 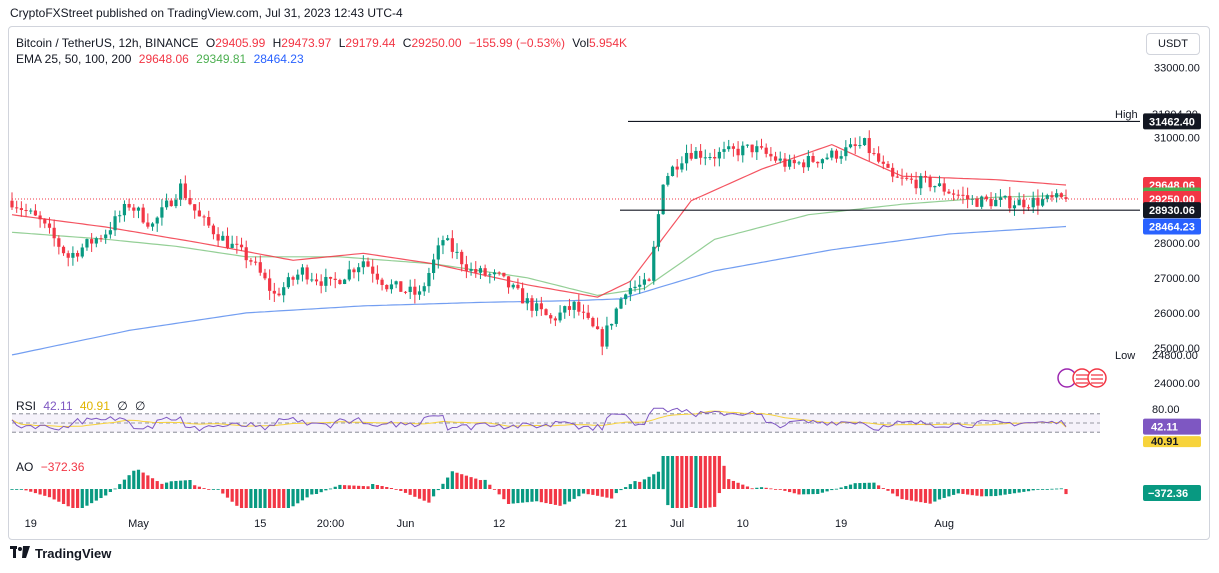 I want to click on currency-button: USDT, so click(x=1173, y=44).